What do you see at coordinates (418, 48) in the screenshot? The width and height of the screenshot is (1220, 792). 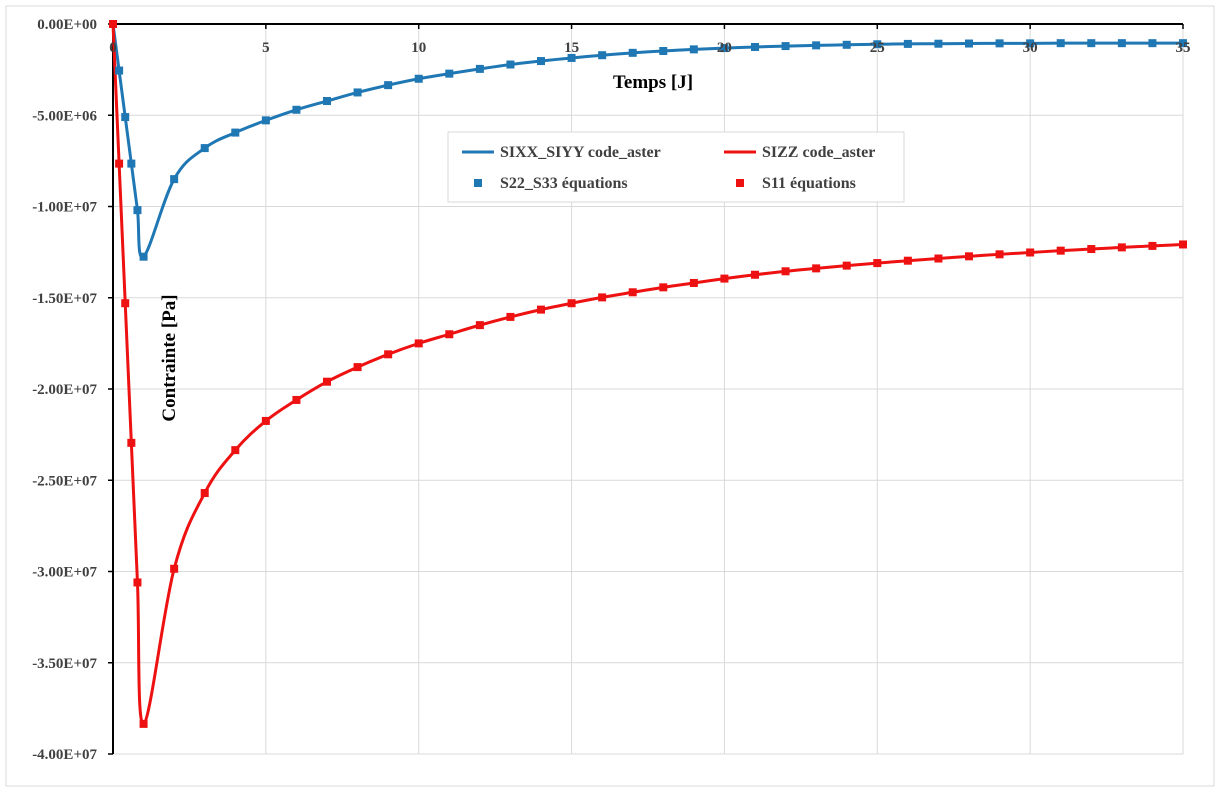 I see `x-tick-label: 10` at bounding box center [418, 48].